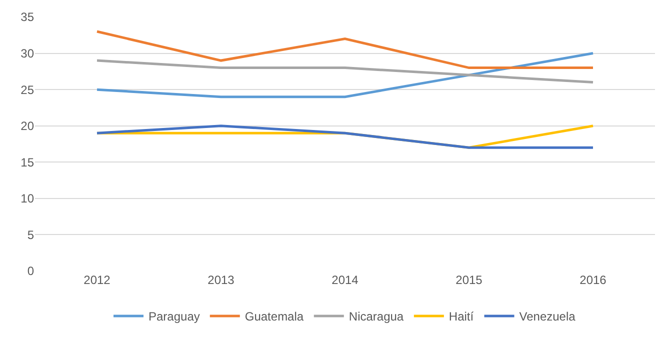  What do you see at coordinates (30, 271) in the screenshot?
I see `y-tick-label: 0` at bounding box center [30, 271].